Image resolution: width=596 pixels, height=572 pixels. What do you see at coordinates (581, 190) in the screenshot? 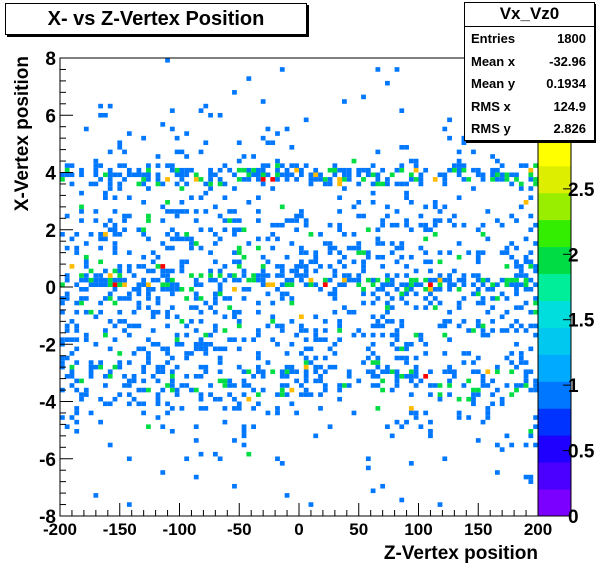
I see `z-tick-label: 2.5` at bounding box center [581, 190].